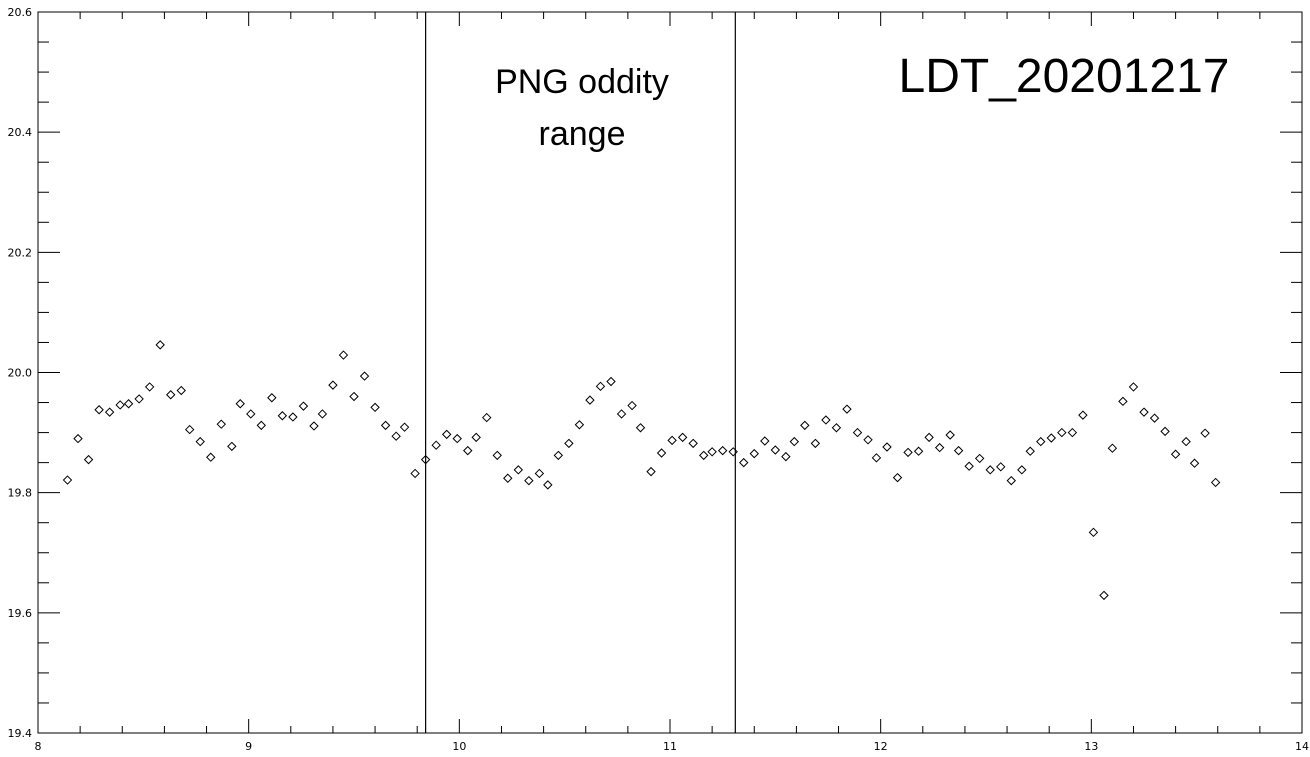 The width and height of the screenshot is (1310, 757). I want to click on y-tick-label: 20.0, so click(20, 373).